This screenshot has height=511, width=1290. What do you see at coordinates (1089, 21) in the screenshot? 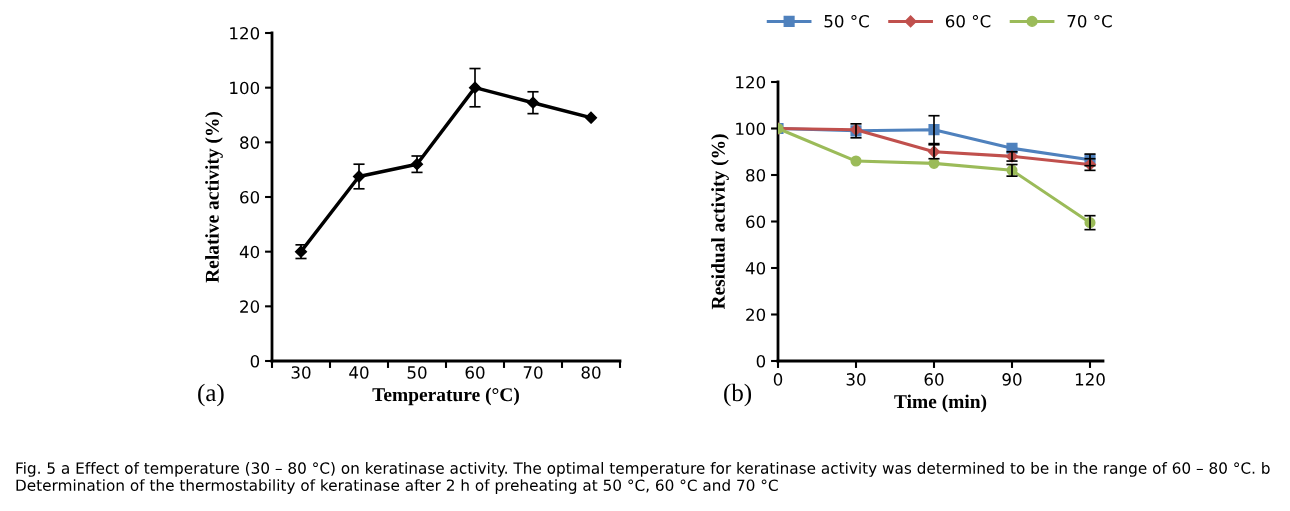
I see `legend-label: 70 °C` at bounding box center [1089, 21].